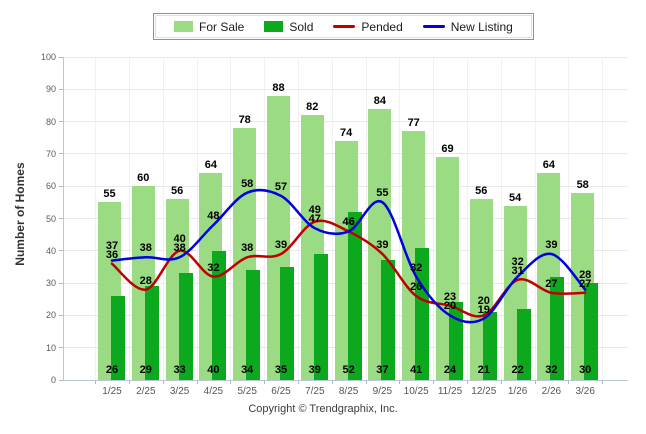  Describe the element at coordinates (247, 370) in the screenshot. I see `label-sold: 34` at that location.